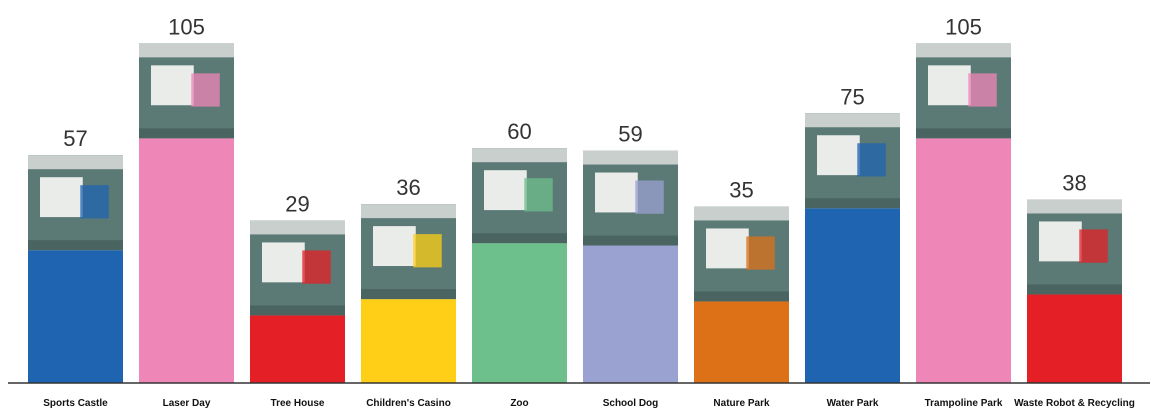 Image resolution: width=1171 pixels, height=410 pixels. I want to click on bar-value-label: 59, so click(630, 134).